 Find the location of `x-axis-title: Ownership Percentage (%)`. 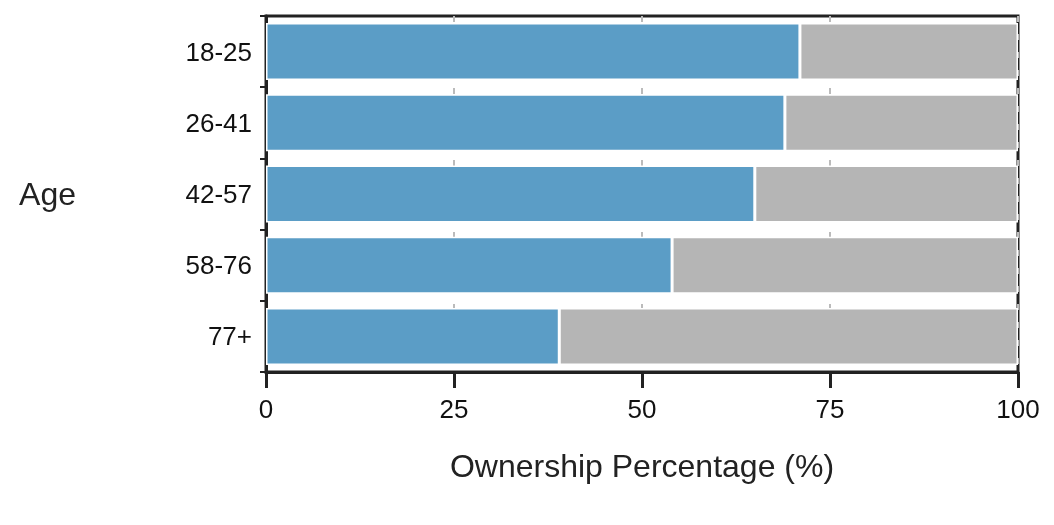

x-axis-title: Ownership Percentage (%) is located at coordinates (642, 466).